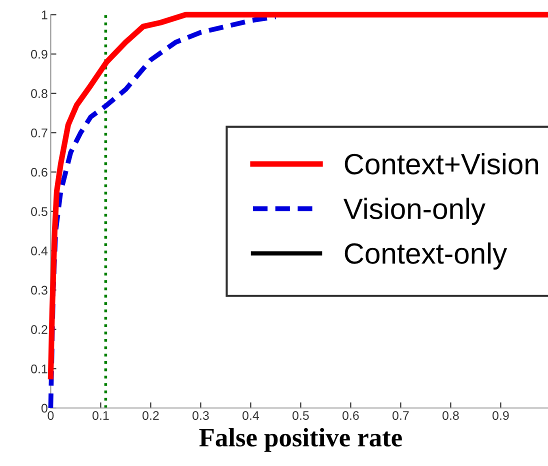 This screenshot has width=548, height=466. I want to click on y-tick-label: 0.8, so click(39, 93).